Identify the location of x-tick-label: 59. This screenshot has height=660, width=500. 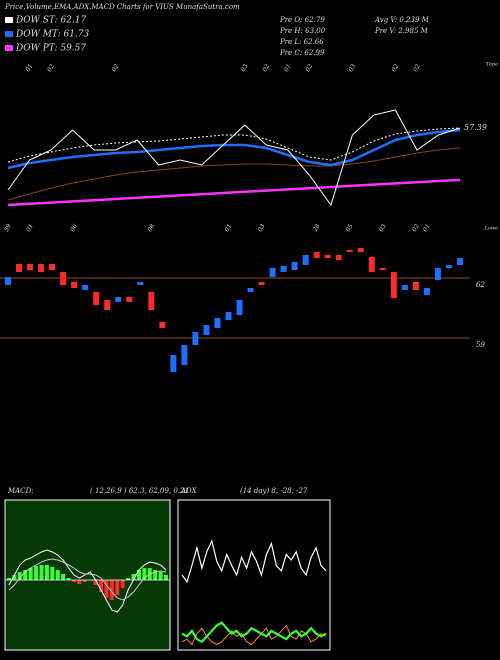
(8, 228).